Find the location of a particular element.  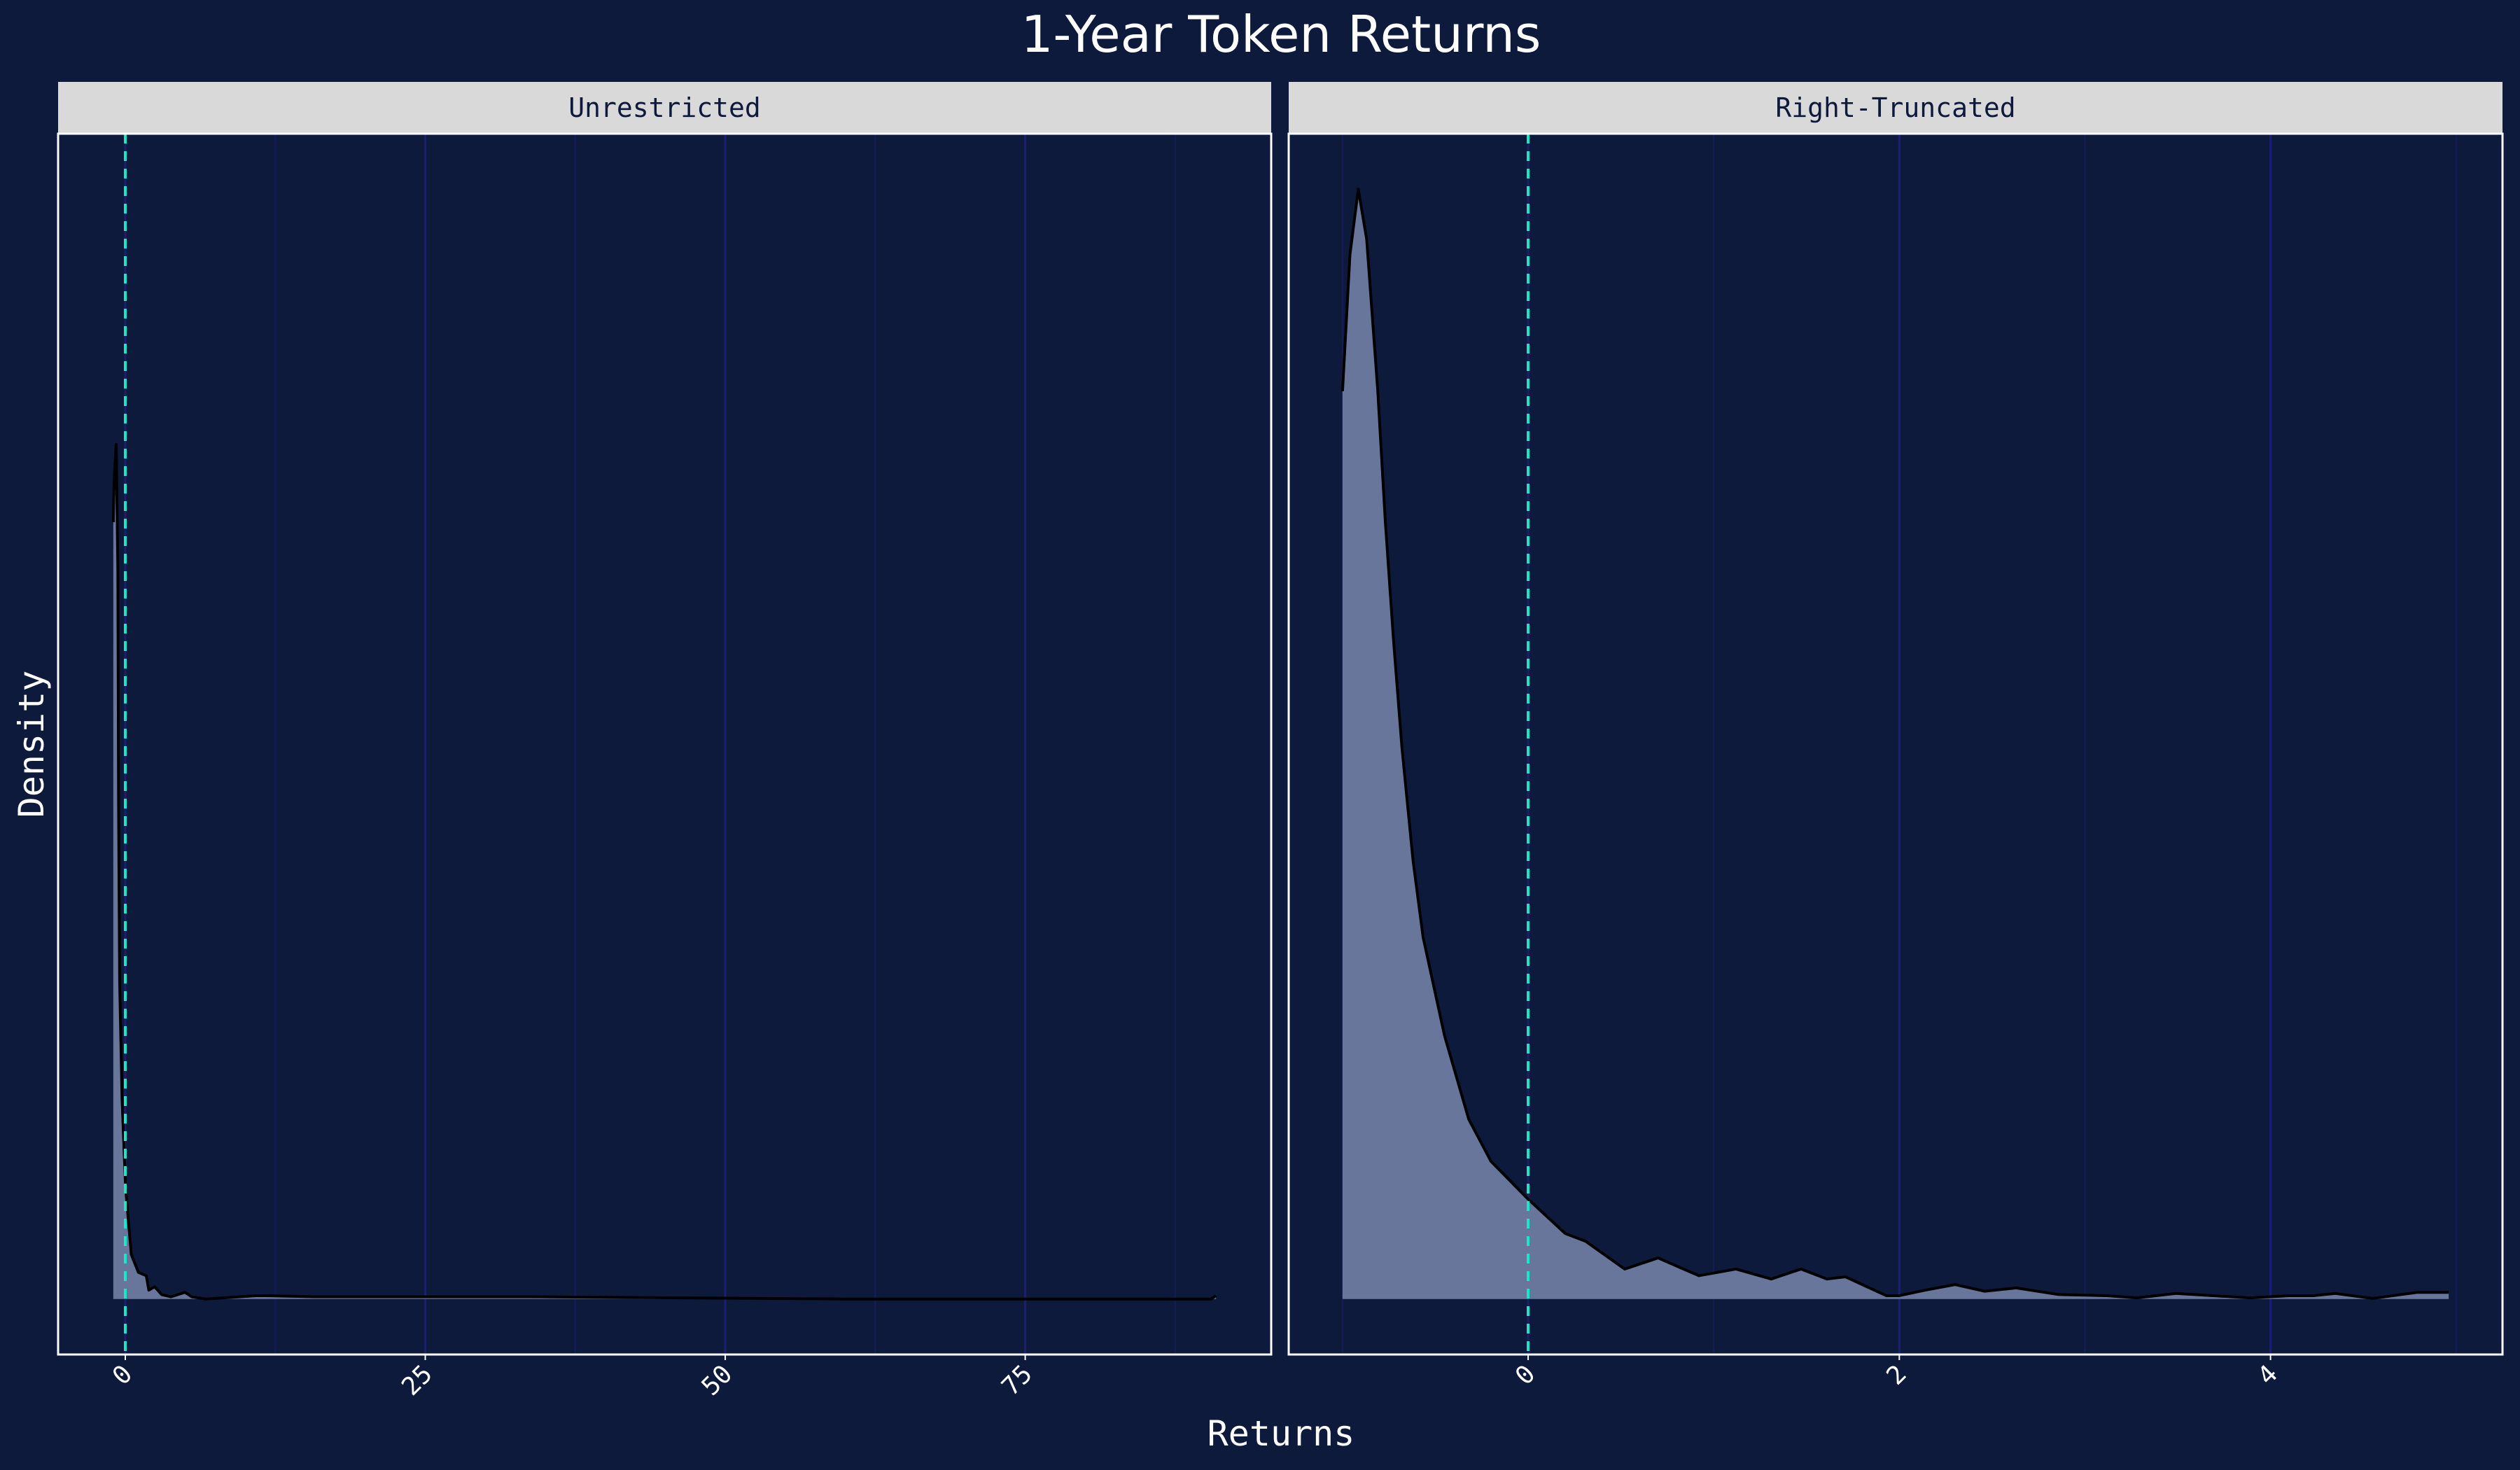

x-axis-title: Returns is located at coordinates (1281, 1433).